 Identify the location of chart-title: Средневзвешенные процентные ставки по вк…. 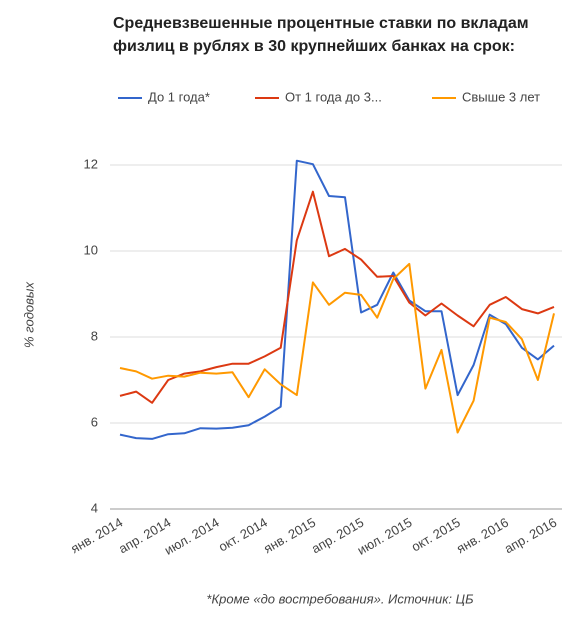
(321, 35).